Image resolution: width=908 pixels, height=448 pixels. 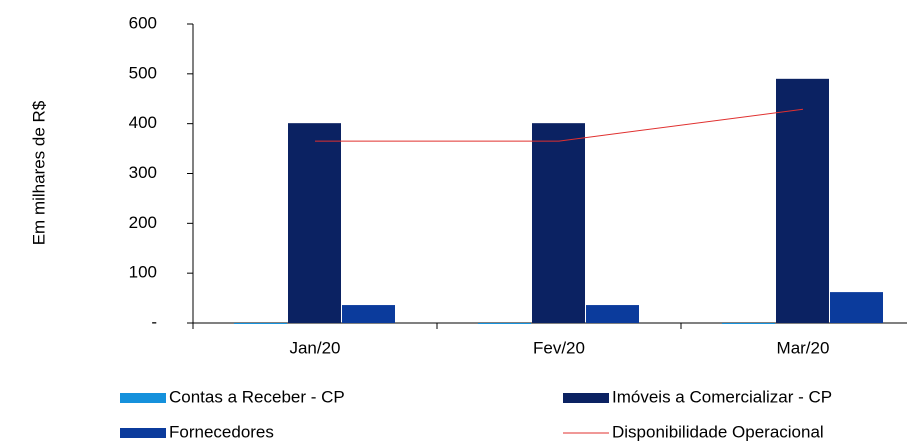 I want to click on x-tick-label: Fev/20, so click(x=559, y=347).